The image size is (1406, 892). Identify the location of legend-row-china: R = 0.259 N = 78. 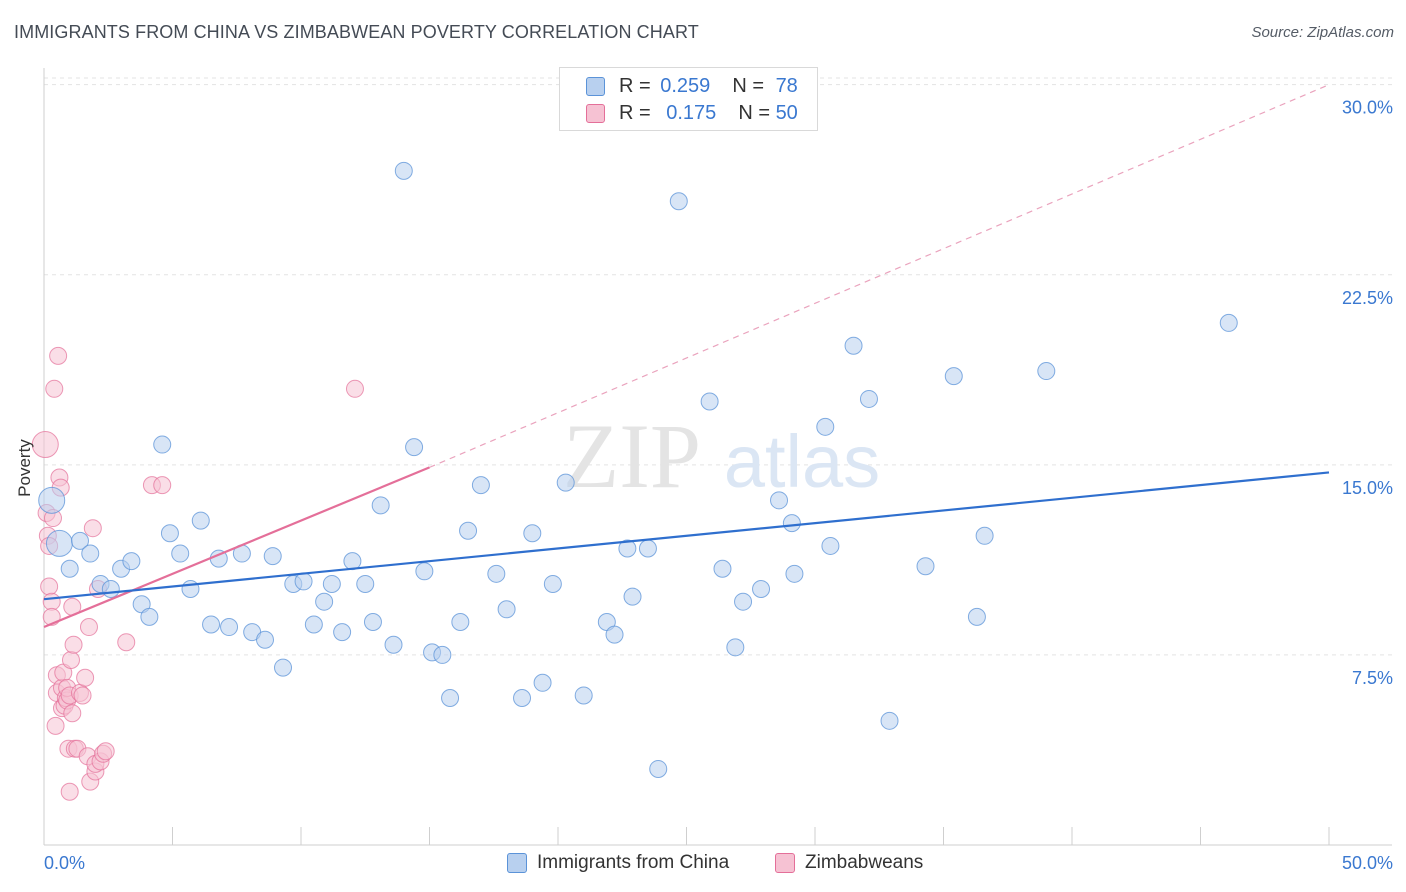
(692, 86).